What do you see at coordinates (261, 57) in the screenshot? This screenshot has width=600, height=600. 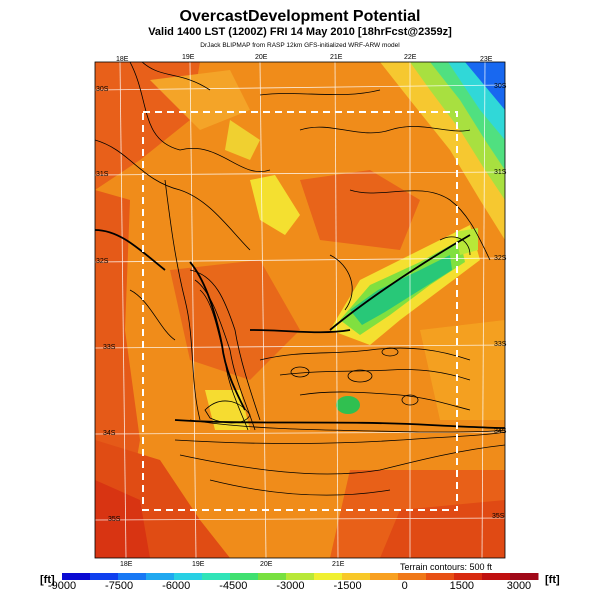 I see `lon-label-top: 20E` at bounding box center [261, 57].